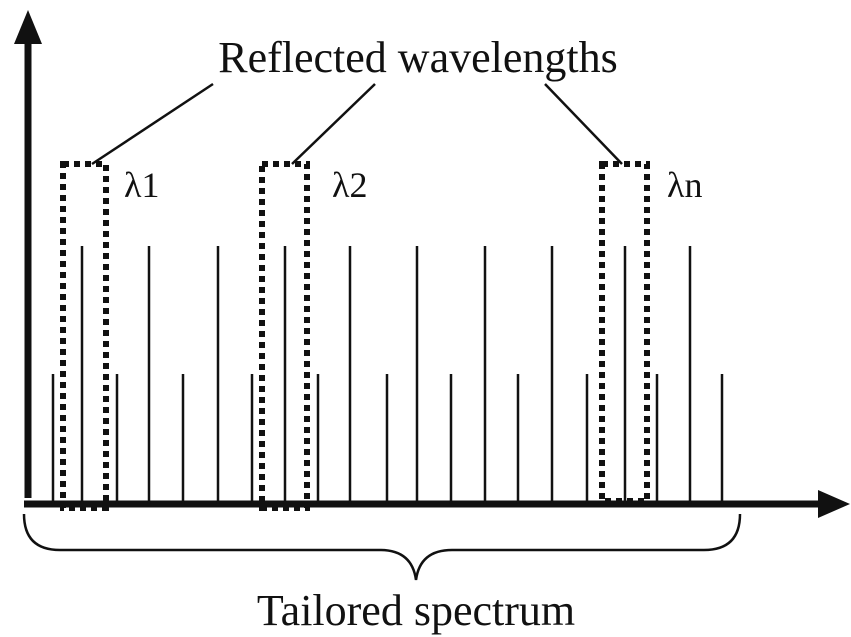 The image size is (851, 637). I want to click on title-label: Reflected wavelengths, so click(418, 57).